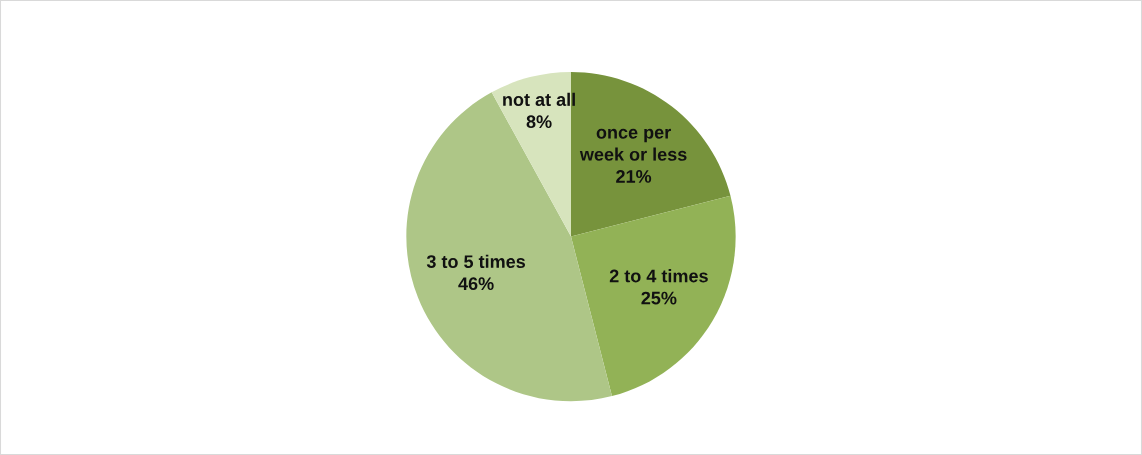 The image size is (1142, 455). I want to click on slice-label: once per week or less, so click(633, 144).